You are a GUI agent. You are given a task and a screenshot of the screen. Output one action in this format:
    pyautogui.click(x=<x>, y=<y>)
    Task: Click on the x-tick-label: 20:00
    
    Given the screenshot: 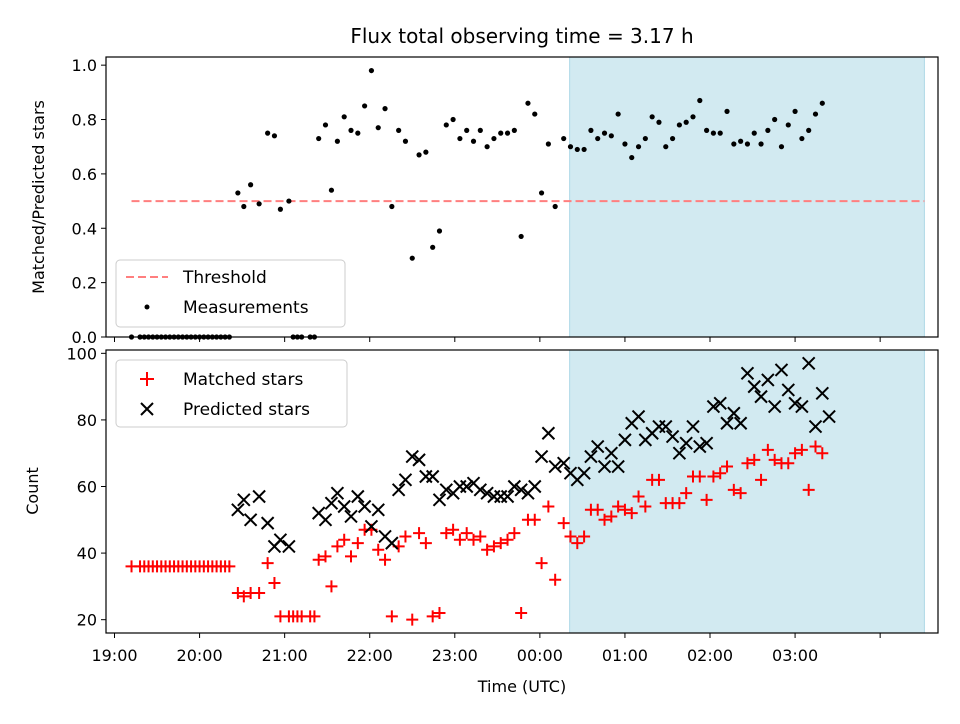 What is the action you would take?
    pyautogui.click(x=200, y=655)
    